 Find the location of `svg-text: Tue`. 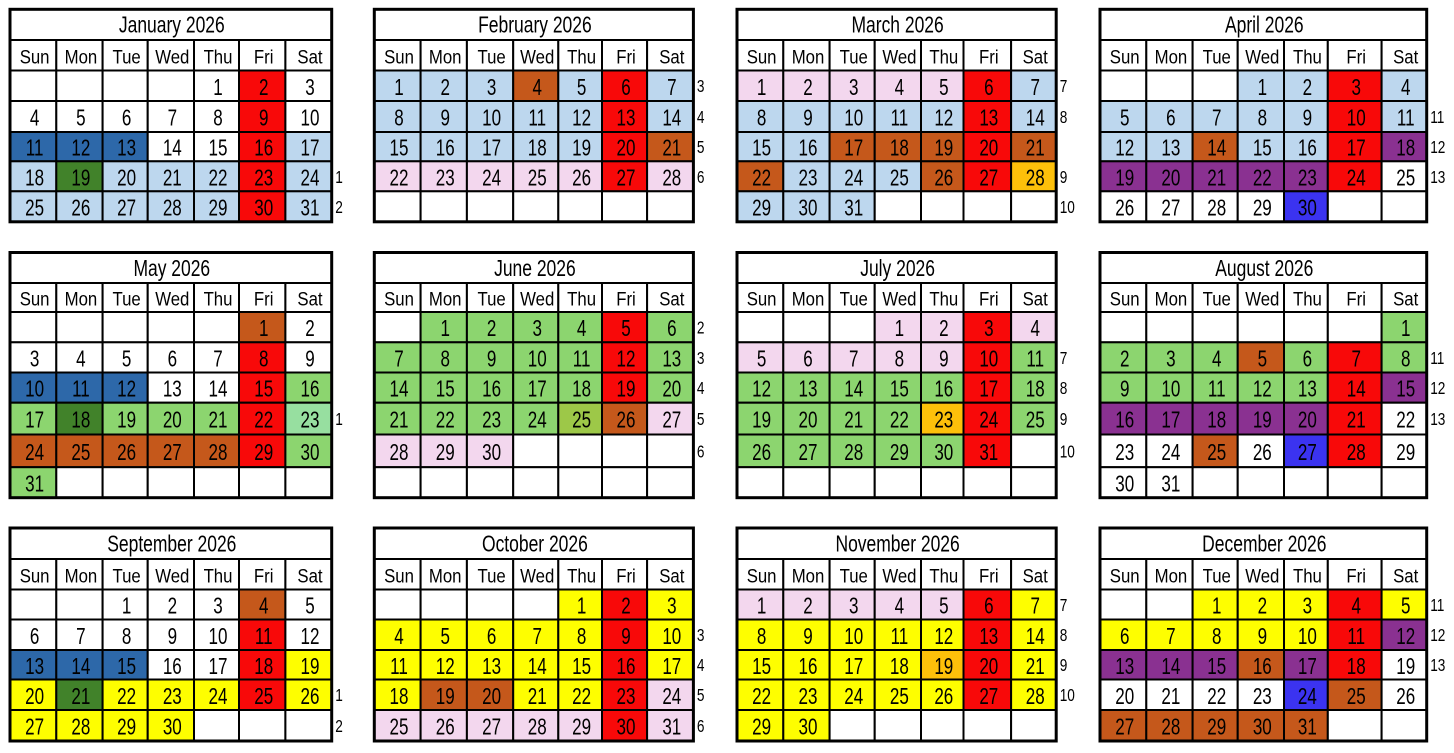

svg-text: Tue is located at coordinates (491, 299).